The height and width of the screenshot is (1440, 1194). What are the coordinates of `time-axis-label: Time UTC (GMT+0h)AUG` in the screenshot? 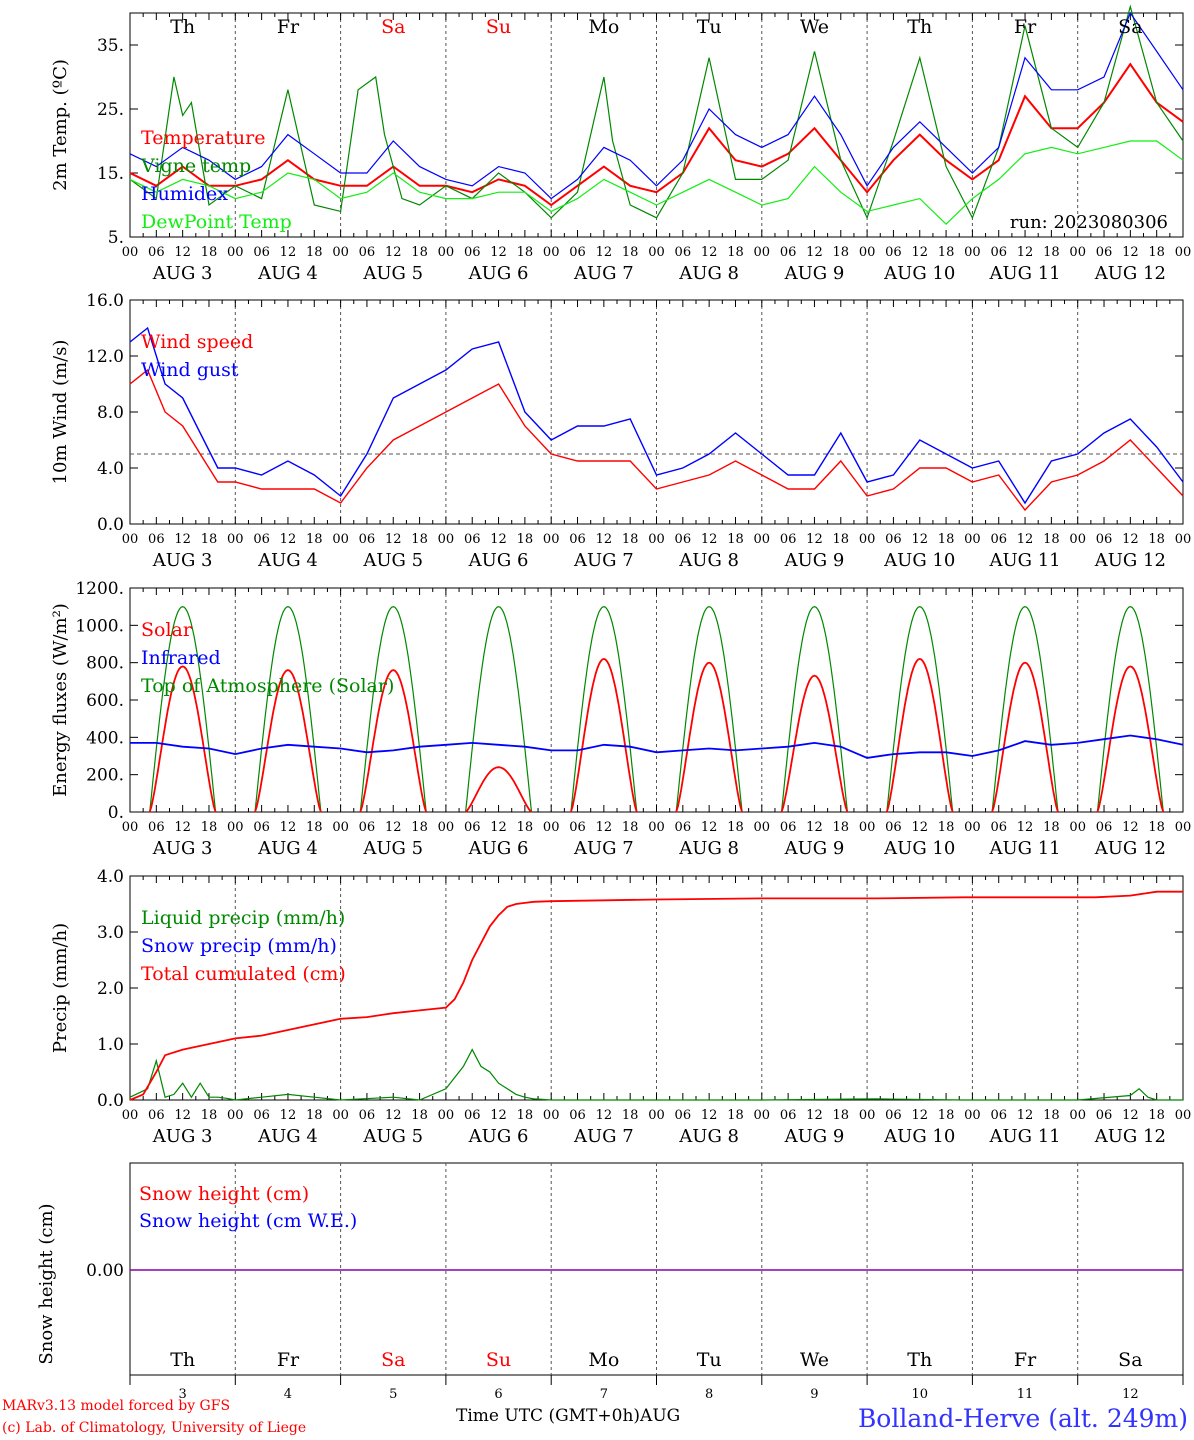 It's located at (568, 1416).